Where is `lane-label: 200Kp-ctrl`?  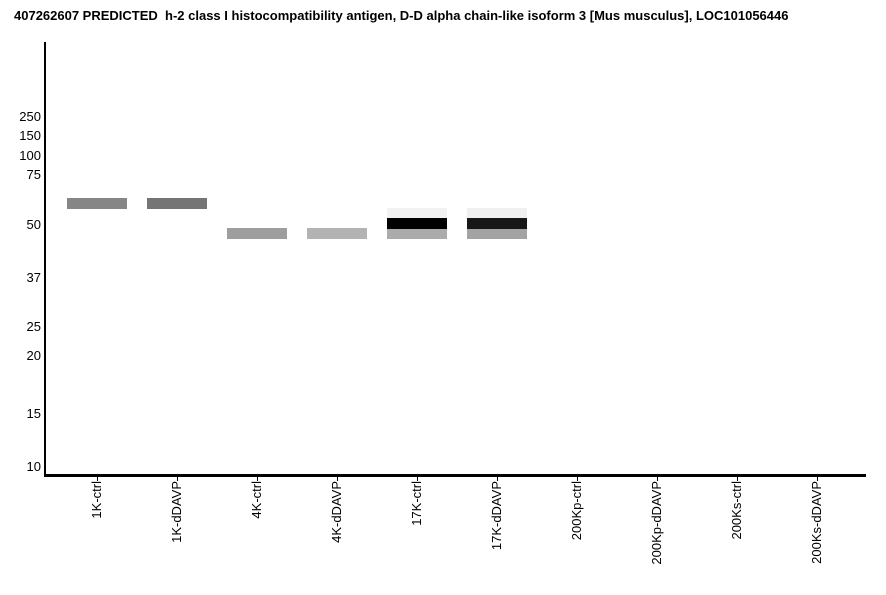 lane-label: 200Kp-ctrl is located at coordinates (576, 511).